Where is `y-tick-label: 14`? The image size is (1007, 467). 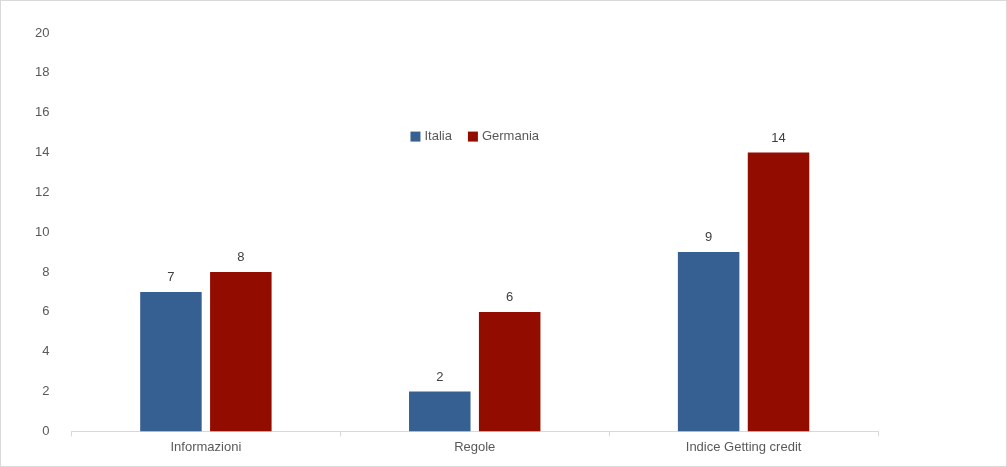
y-tick-label: 14 is located at coordinates (42, 152).